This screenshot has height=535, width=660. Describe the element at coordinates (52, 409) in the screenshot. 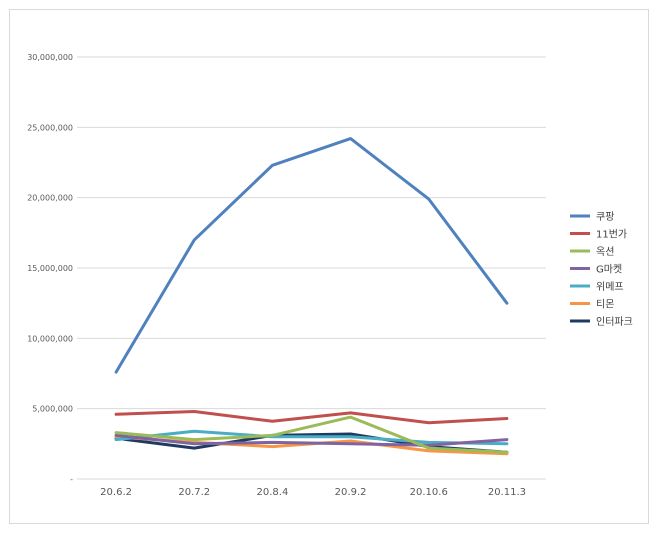

I see `y-tick-label: 5,000,000` at that location.